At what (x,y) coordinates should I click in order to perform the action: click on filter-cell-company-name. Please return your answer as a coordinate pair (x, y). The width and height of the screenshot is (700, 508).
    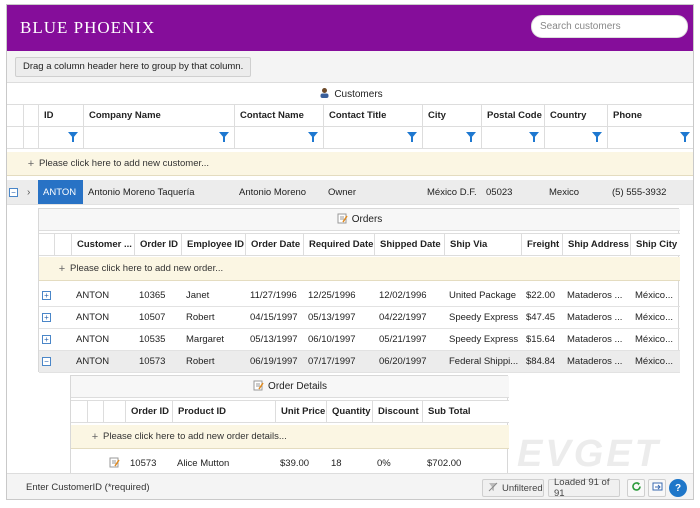
    Looking at the image, I should click on (158, 137).